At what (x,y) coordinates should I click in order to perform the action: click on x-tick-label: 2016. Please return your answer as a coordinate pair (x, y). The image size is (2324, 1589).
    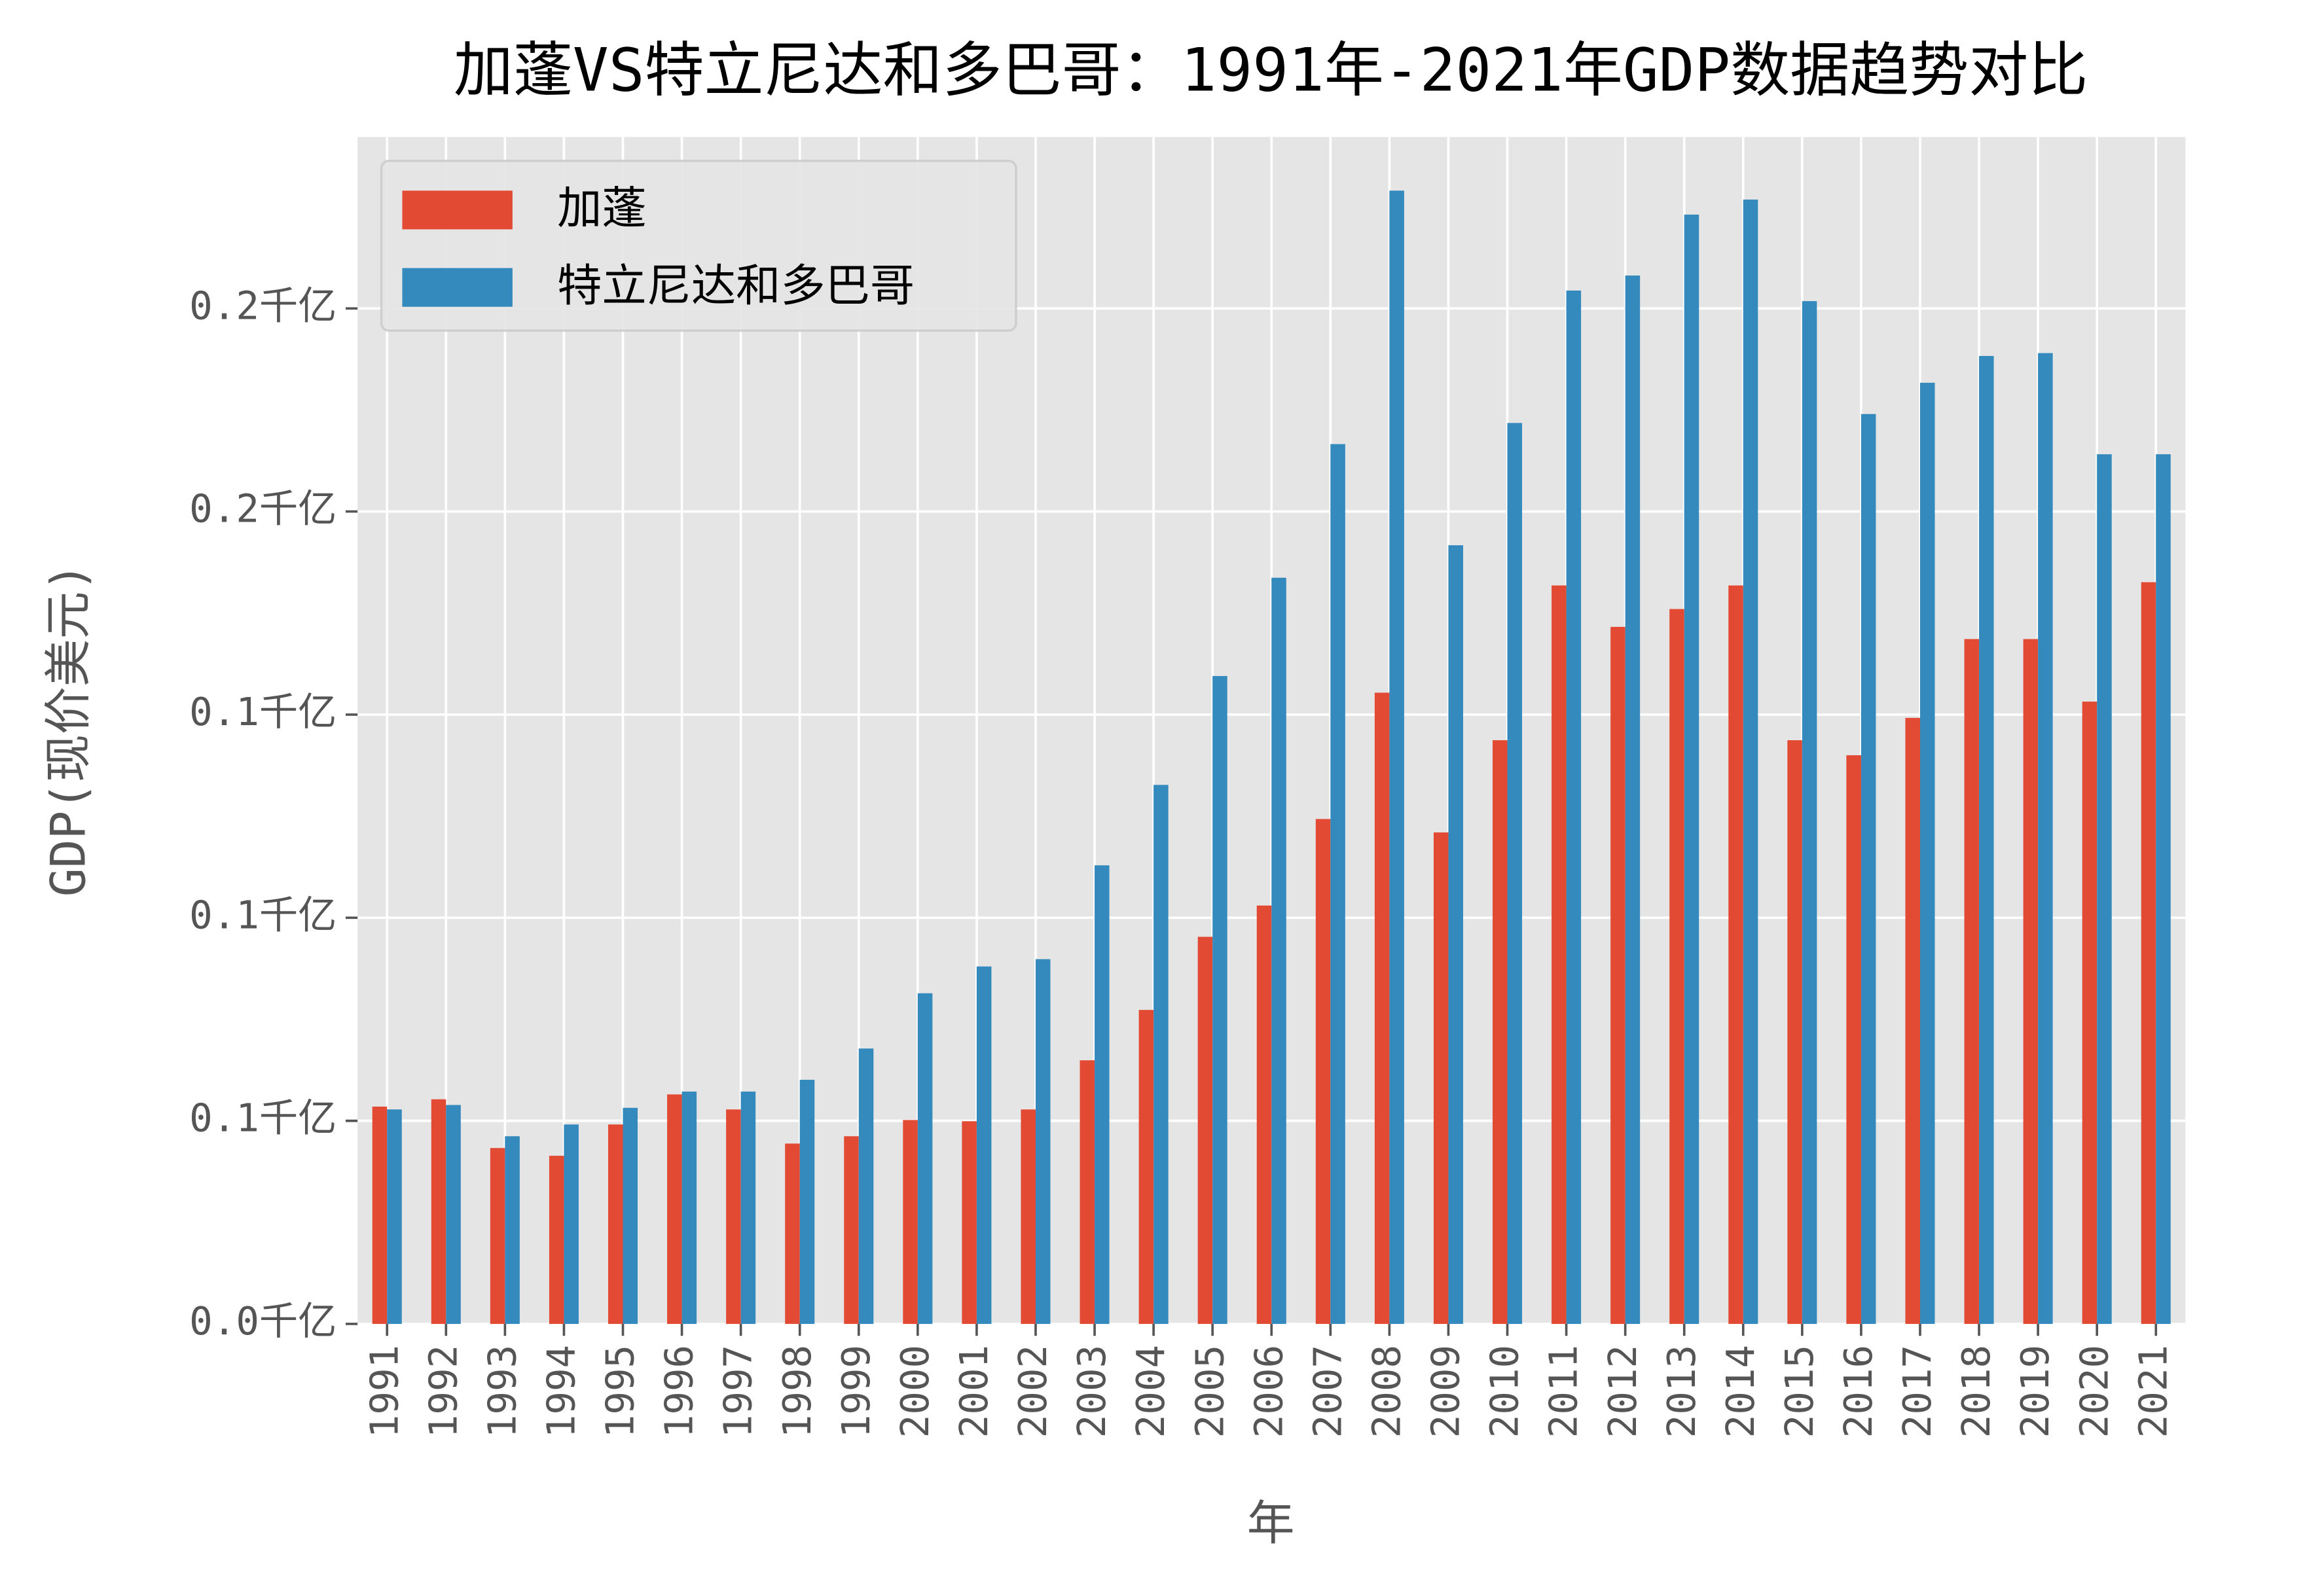
    Looking at the image, I should click on (1858, 1391).